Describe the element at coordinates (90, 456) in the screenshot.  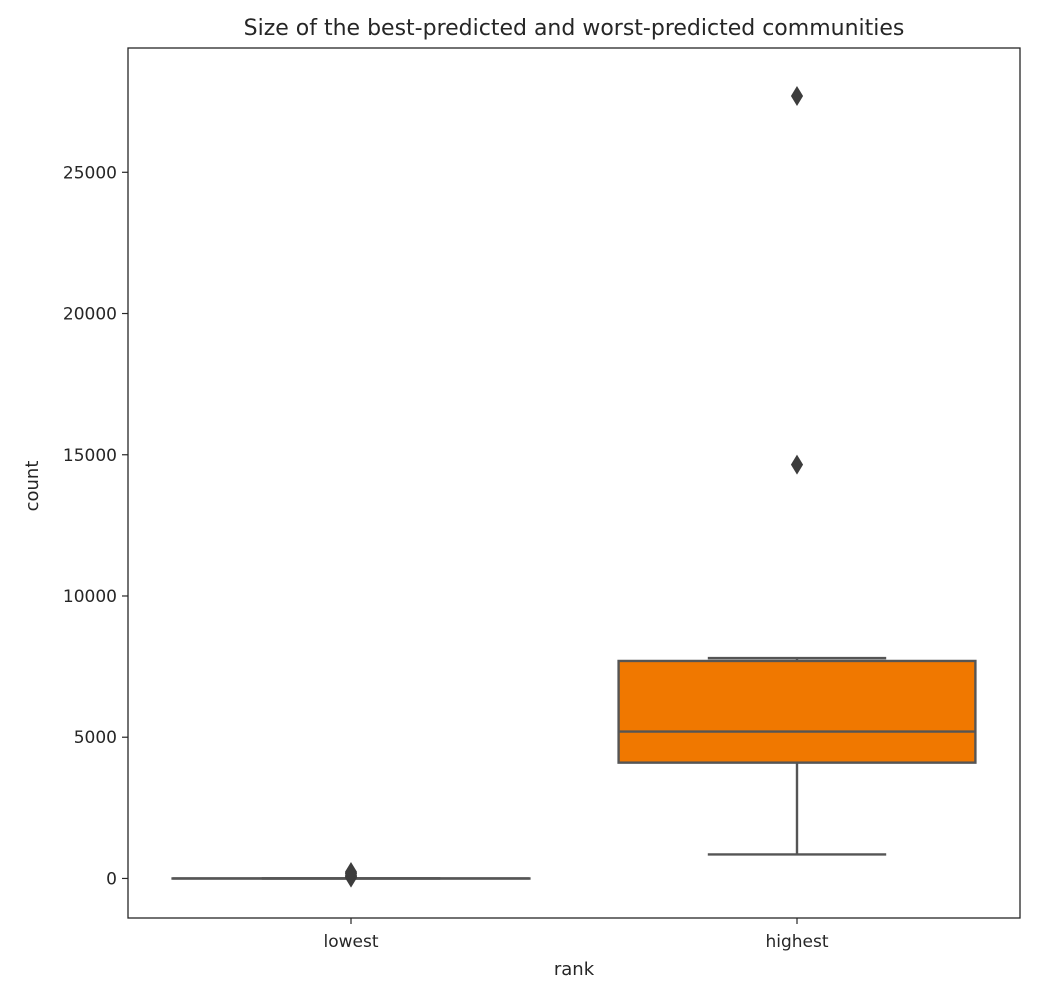
I see `y-tick-label: 15000` at that location.